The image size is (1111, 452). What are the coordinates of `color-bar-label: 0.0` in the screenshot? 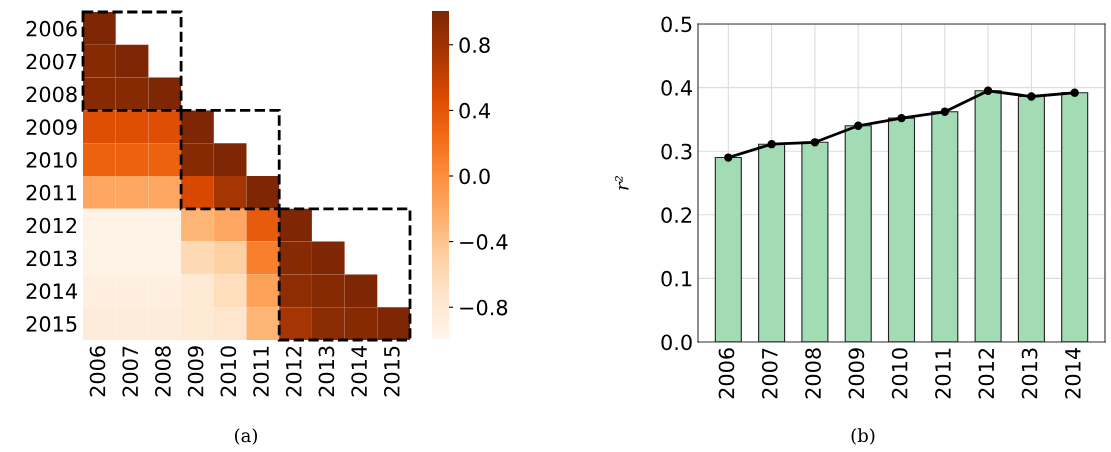 It's located at (474, 176).